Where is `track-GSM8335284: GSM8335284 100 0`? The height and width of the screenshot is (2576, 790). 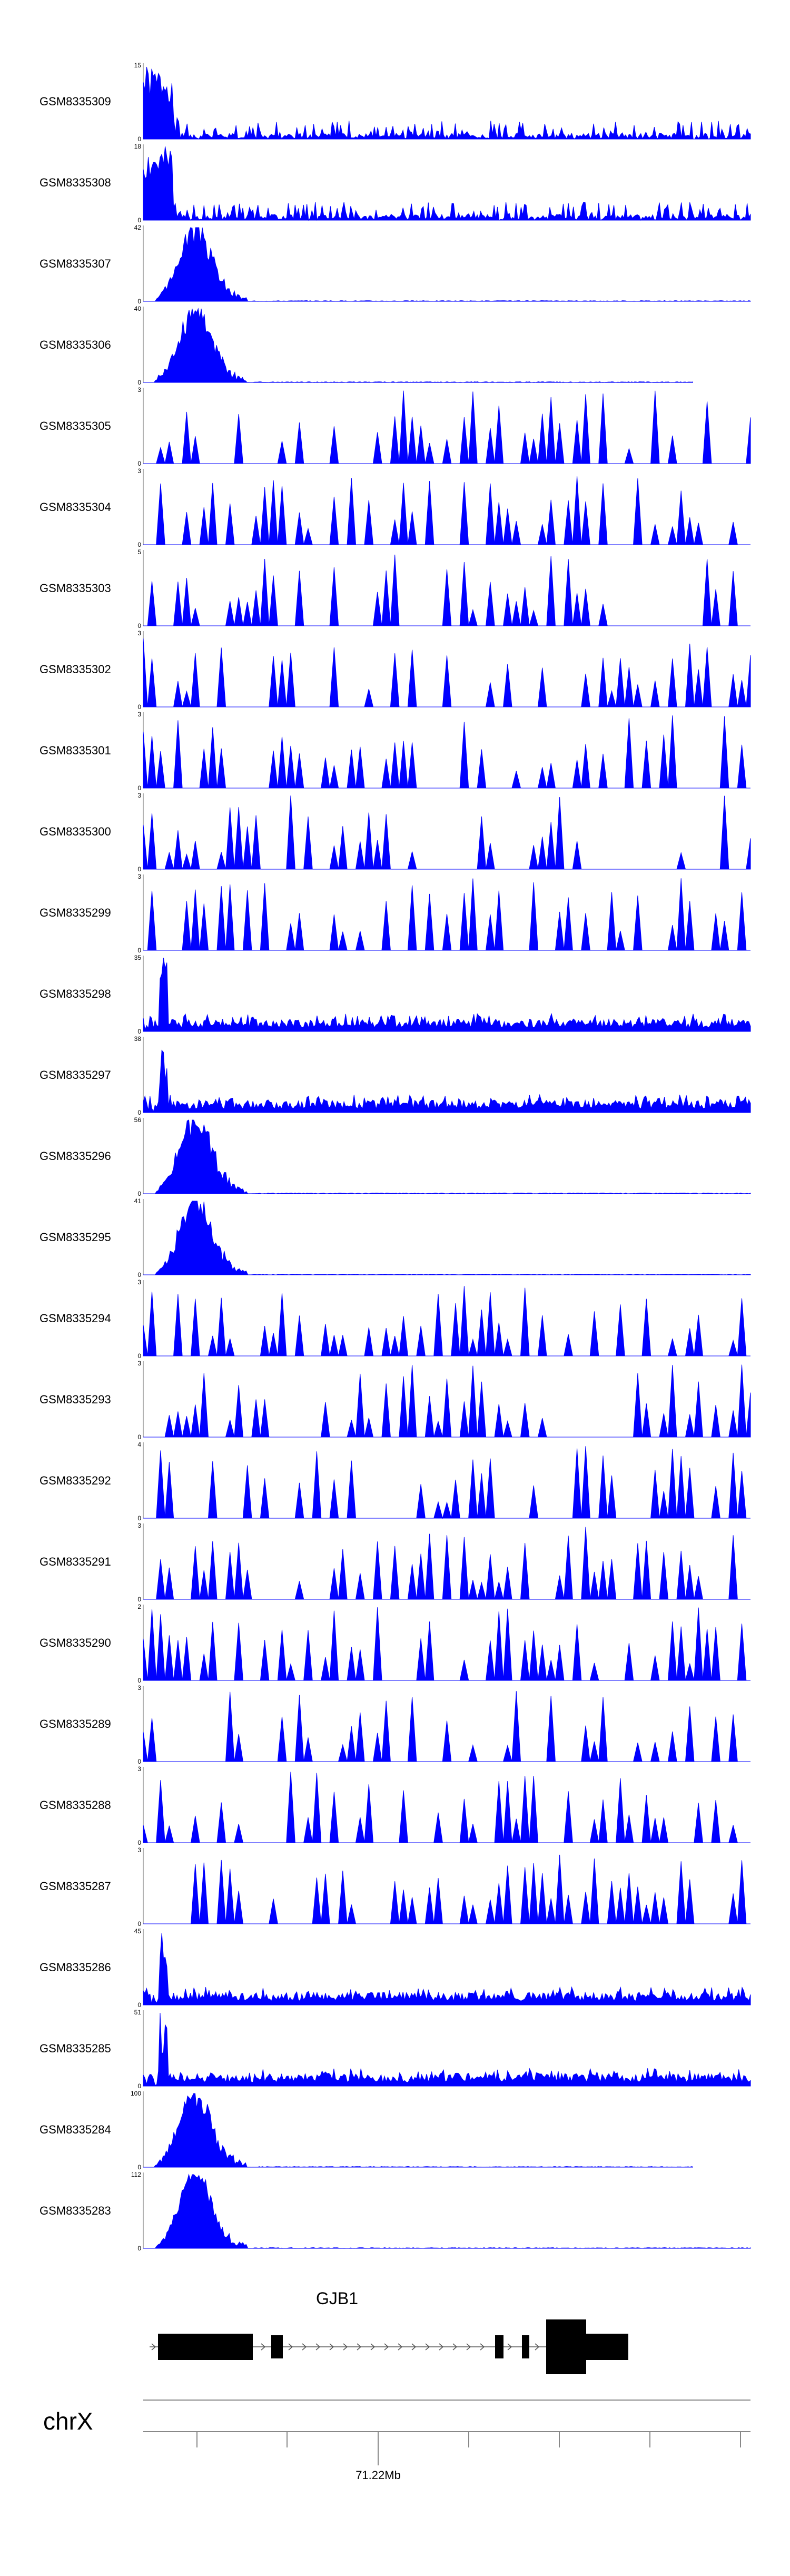 track-GSM8335284: GSM8335284 100 0 is located at coordinates (366, 2130).